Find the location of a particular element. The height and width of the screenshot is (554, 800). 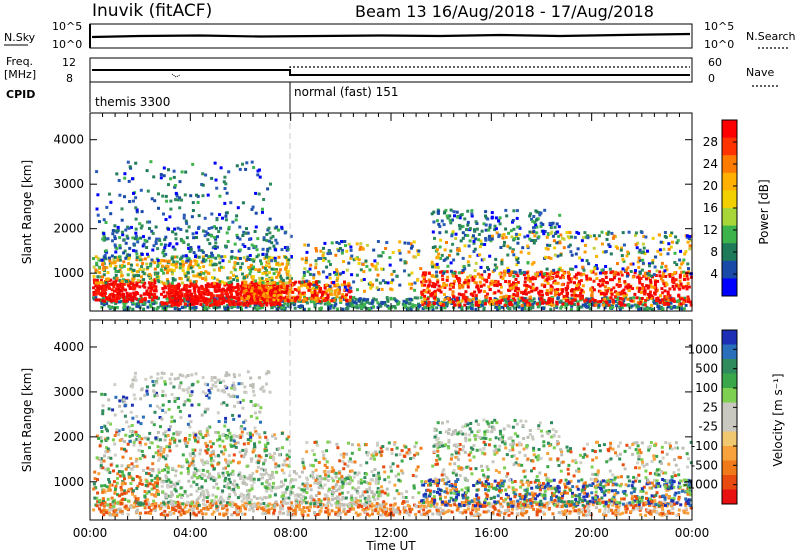

power-ylabel: Slant Range [km] is located at coordinates (27, 212).